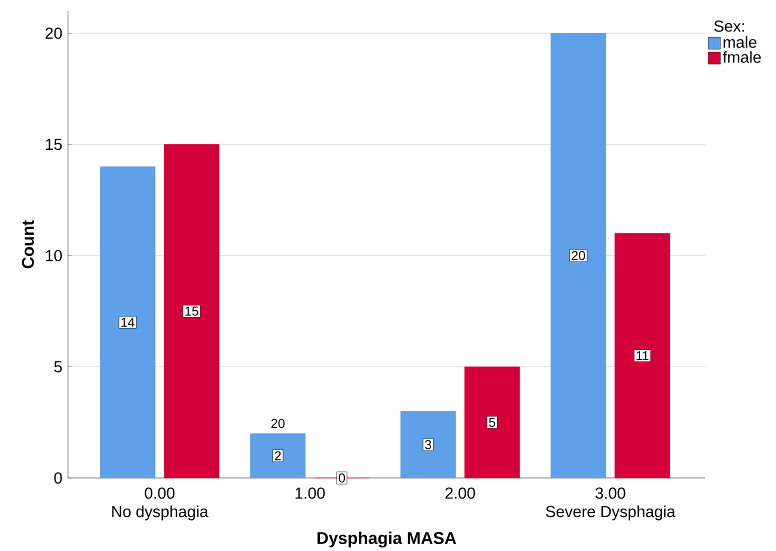  Describe the element at coordinates (160, 513) in the screenshot. I see `text: No dysphagia` at that location.